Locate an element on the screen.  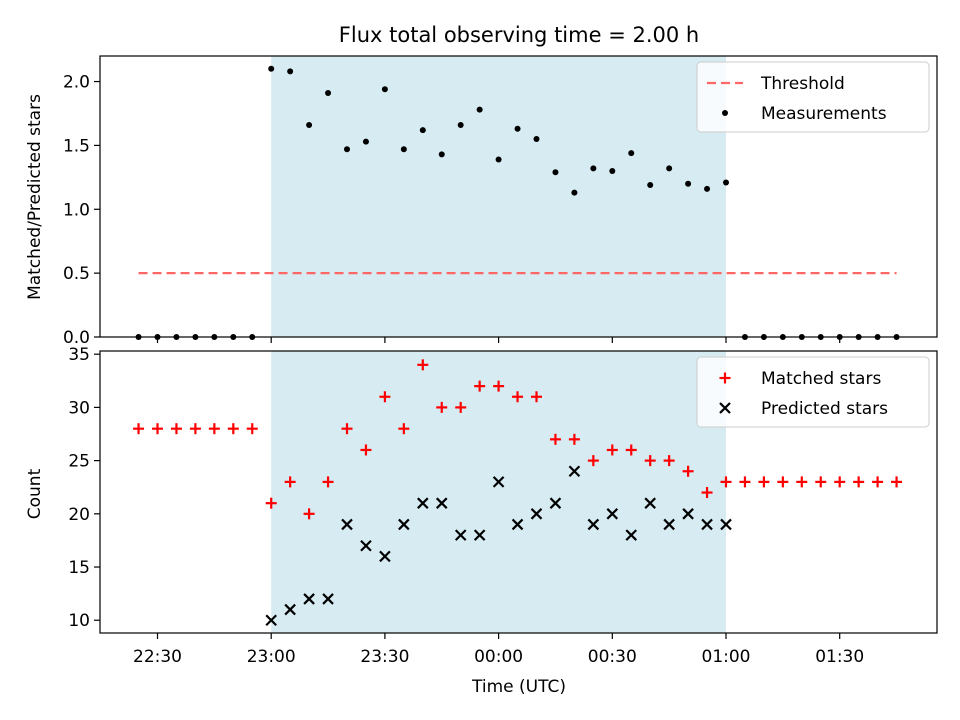
x-tick-label: 01:30 is located at coordinates (839, 657).